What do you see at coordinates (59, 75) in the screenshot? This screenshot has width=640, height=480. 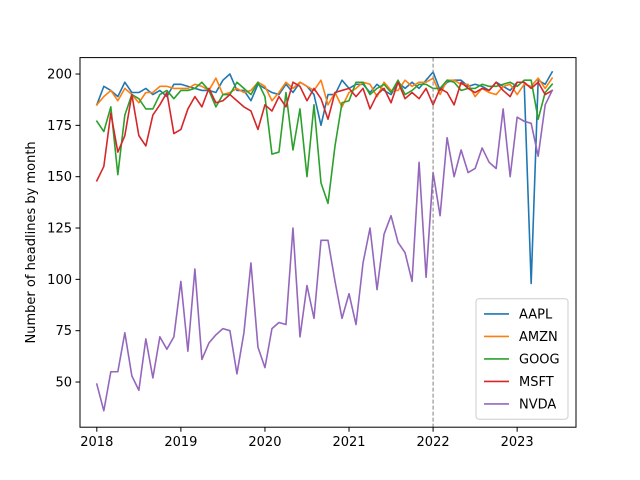 I see `y-tick-label: 200` at bounding box center [59, 75].